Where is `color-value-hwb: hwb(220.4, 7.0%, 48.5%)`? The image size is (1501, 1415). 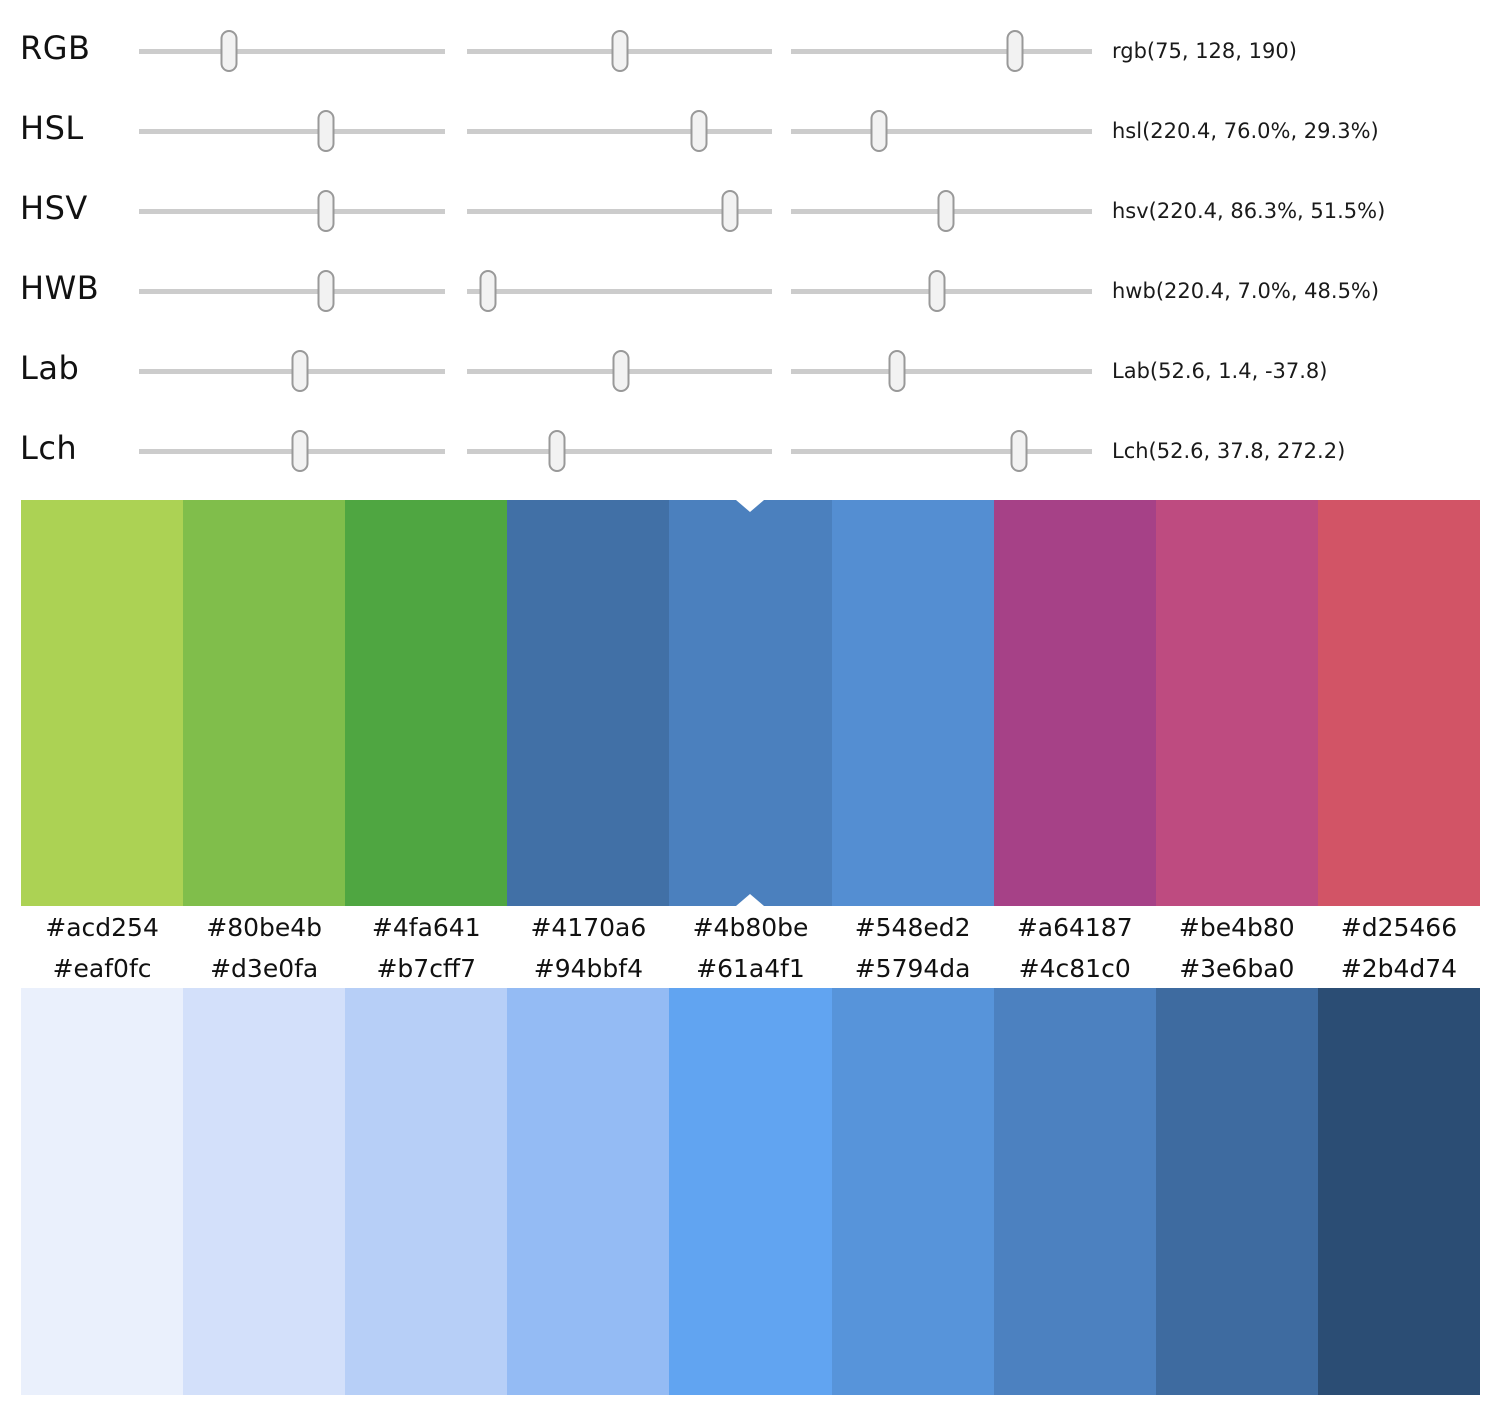 color-value-hwb: hwb(220.4, 7.0%, 48.5%) is located at coordinates (1246, 291).